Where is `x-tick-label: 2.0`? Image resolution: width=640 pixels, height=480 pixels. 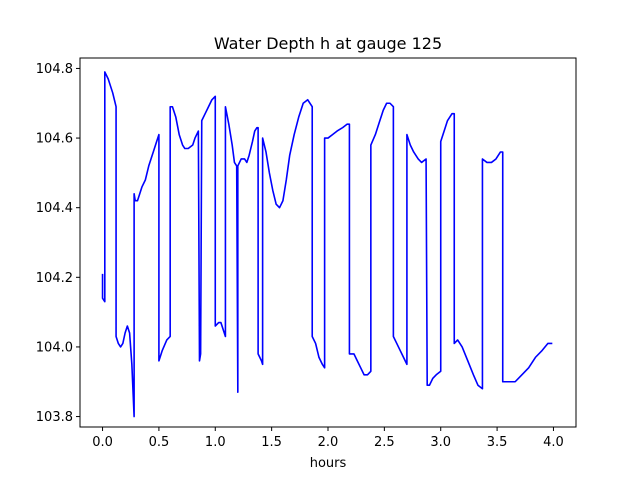
x-tick-label: 2.0 is located at coordinates (328, 442).